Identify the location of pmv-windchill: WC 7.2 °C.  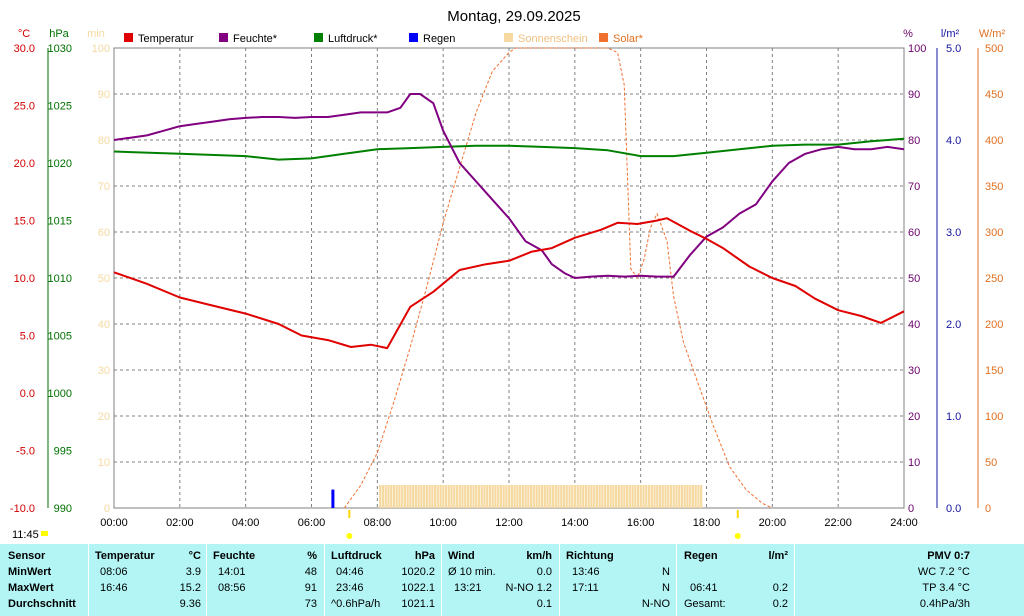
(943, 572).